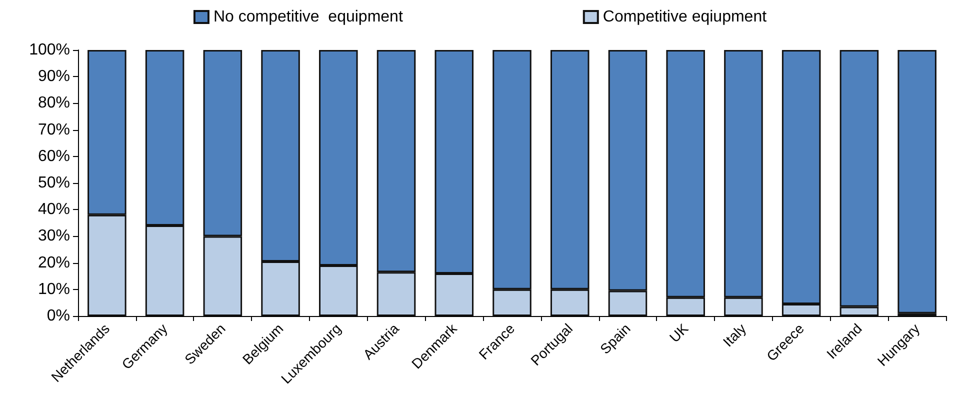 Image resolution: width=960 pixels, height=408 pixels. I want to click on y-tick-label: 80%, so click(54, 103).